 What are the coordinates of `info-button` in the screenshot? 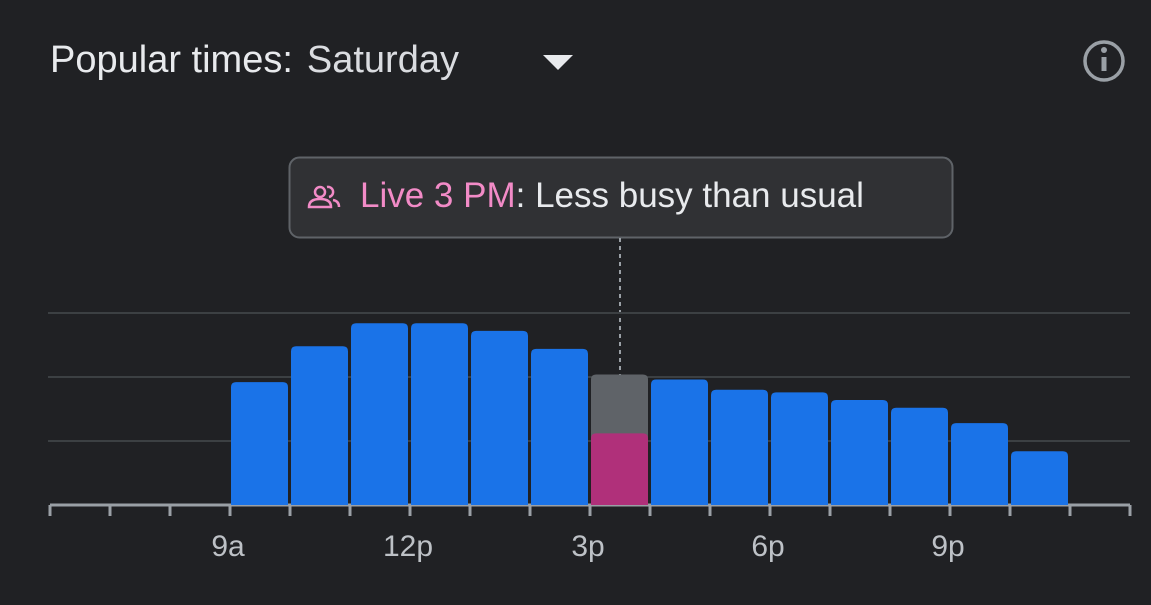 It's located at (1104, 61).